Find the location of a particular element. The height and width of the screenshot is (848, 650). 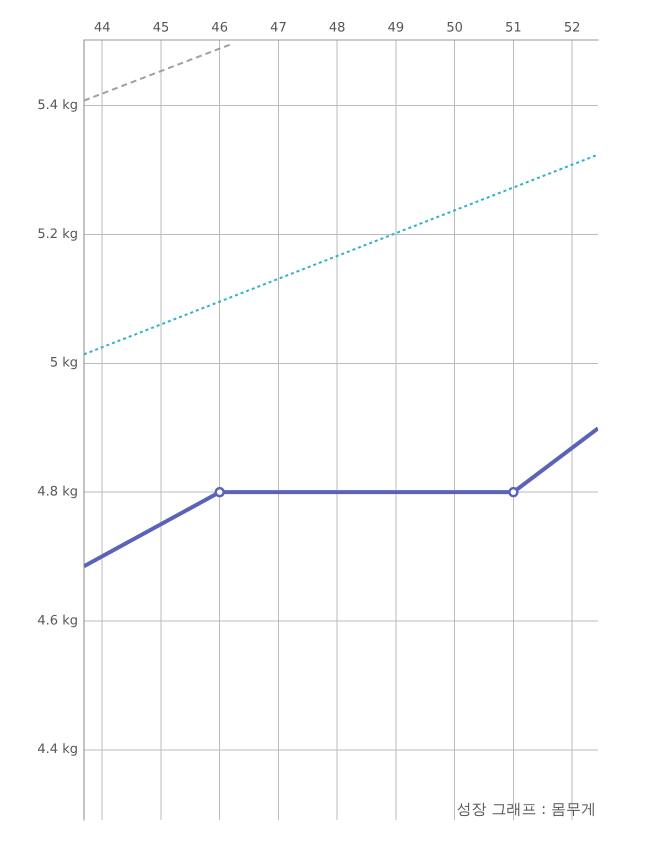

y-tick-label: 4.6 kg is located at coordinates (57, 620).